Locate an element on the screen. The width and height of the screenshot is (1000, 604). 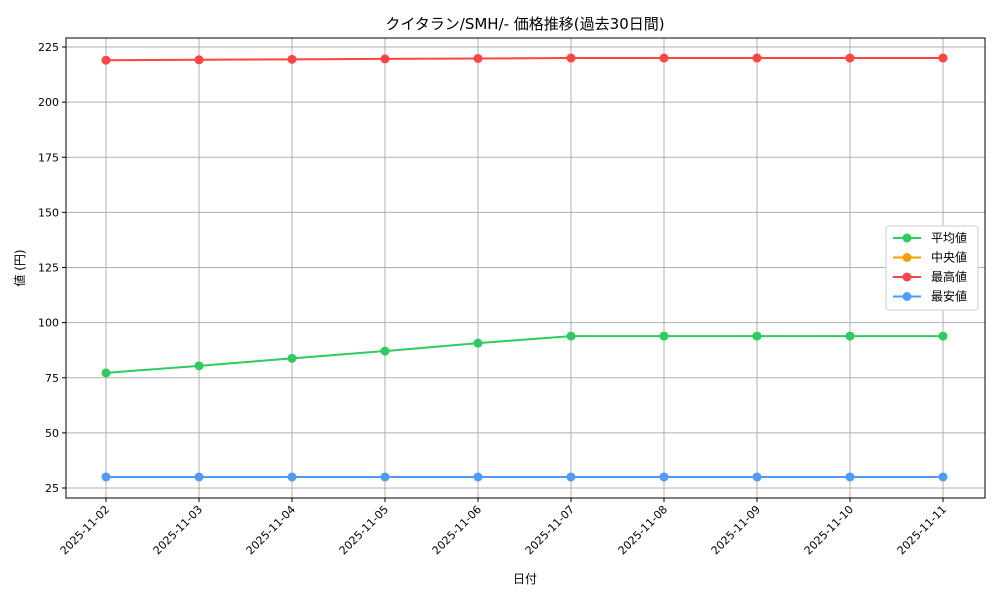
y-tick-label: 100 is located at coordinates (48, 323).